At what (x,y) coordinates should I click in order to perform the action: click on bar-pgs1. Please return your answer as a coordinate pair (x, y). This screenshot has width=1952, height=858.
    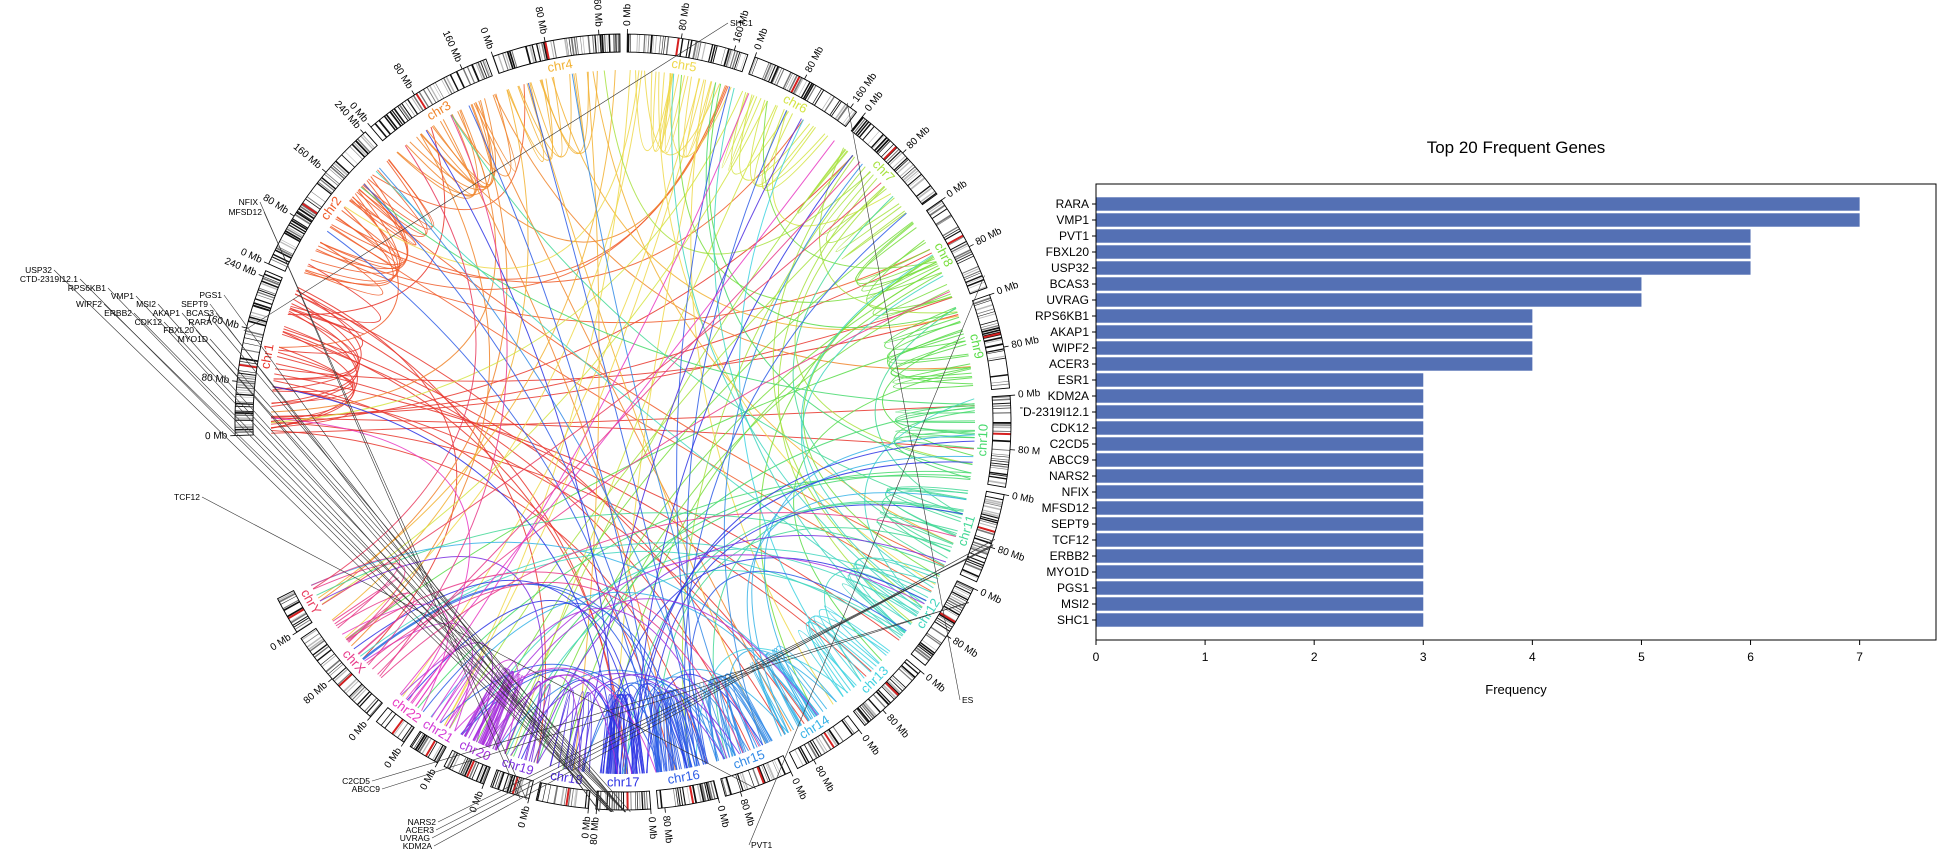
    Looking at the image, I should click on (1260, 588).